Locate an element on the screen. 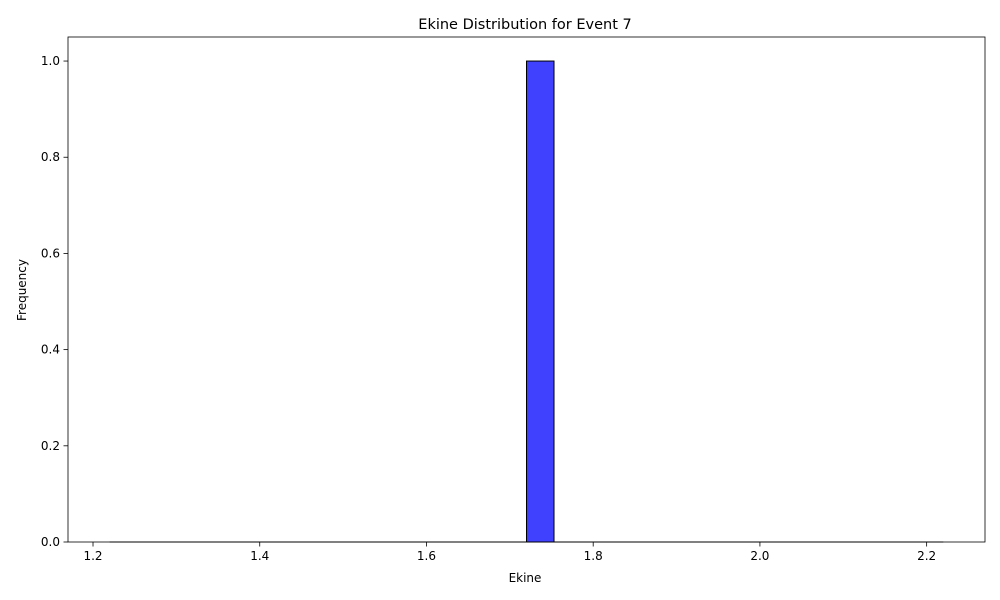 The width and height of the screenshot is (1000, 600). y-tick-label-4: 0.8 is located at coordinates (50, 157).